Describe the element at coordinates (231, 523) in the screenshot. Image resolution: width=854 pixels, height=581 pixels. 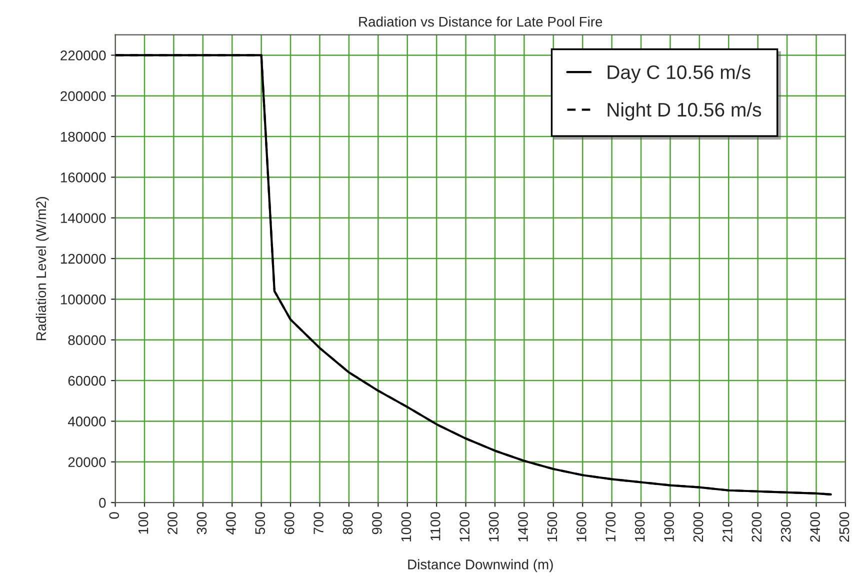
I see `x-tick-label: 400` at that location.